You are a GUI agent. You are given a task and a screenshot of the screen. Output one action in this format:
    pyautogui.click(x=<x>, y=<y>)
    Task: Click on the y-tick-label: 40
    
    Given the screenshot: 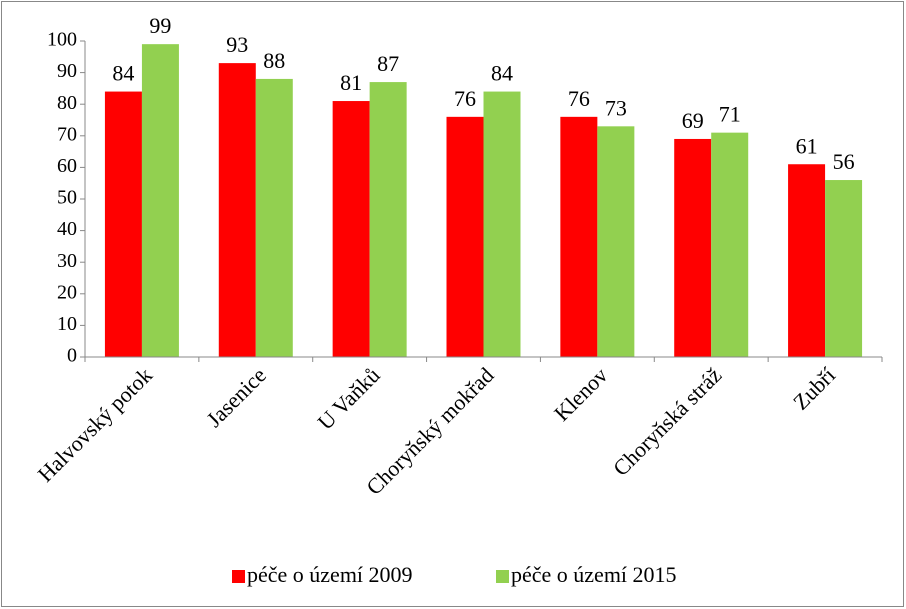 What is the action you would take?
    pyautogui.click(x=67, y=229)
    